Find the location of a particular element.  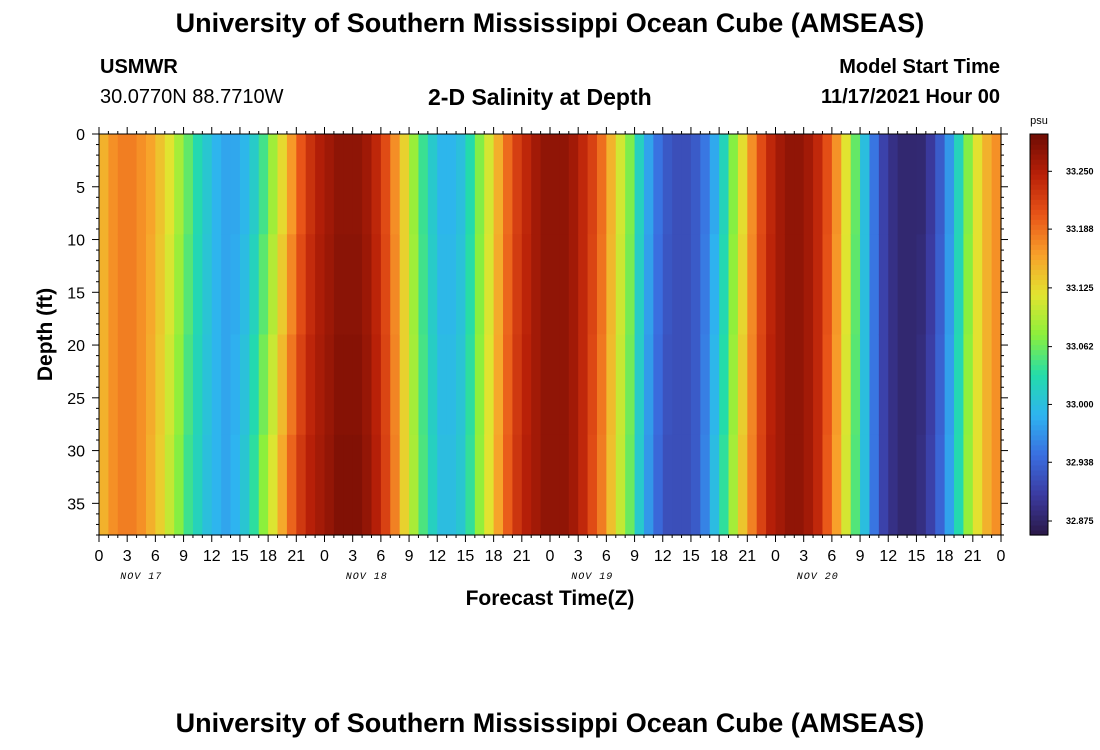

y-tick-label: 0 is located at coordinates (80, 135).